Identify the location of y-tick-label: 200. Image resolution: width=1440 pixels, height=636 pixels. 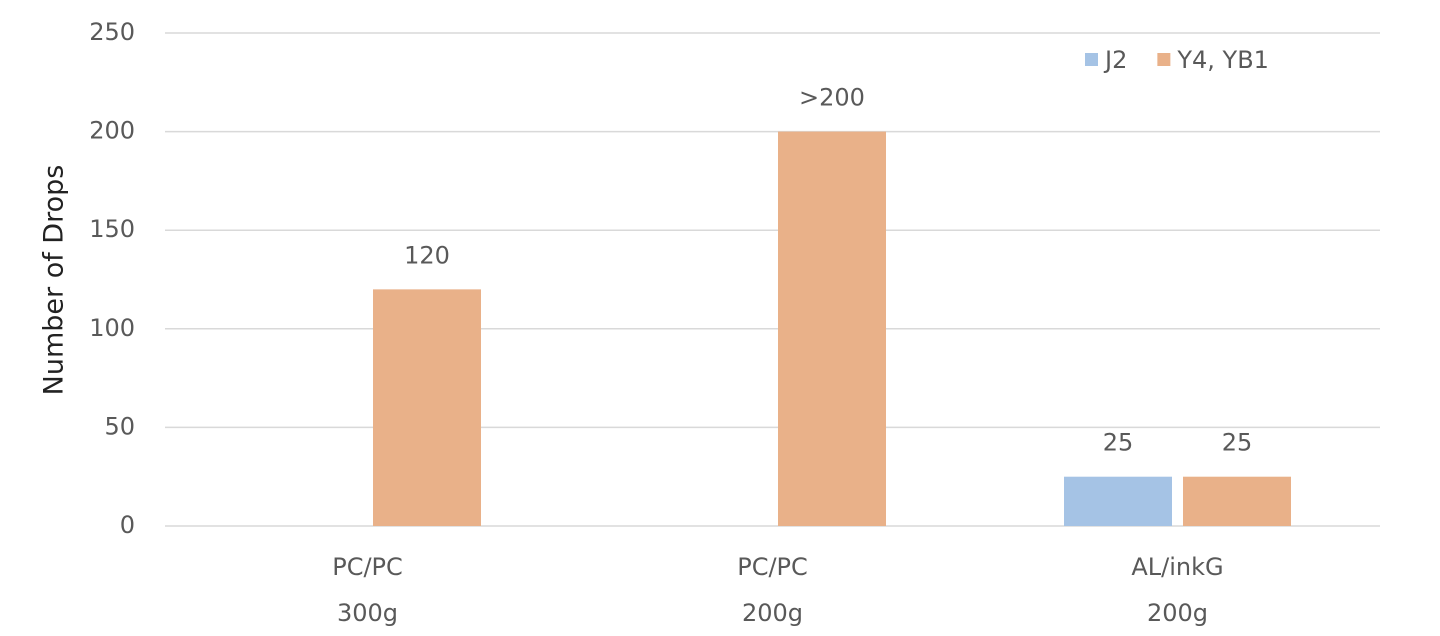
(112, 131).